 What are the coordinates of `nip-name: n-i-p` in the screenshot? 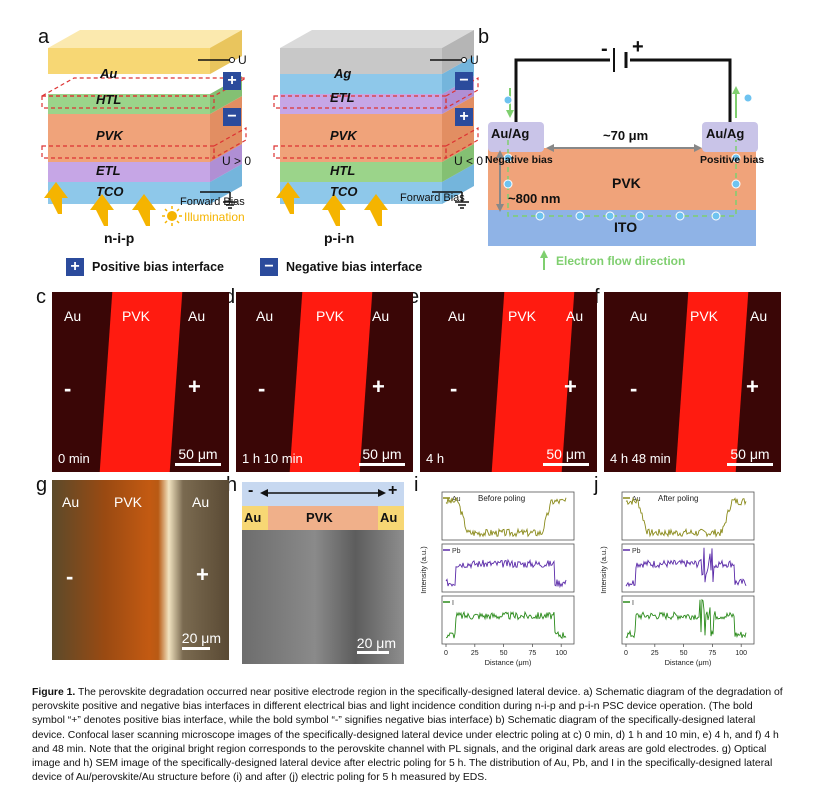 It's located at (119, 238).